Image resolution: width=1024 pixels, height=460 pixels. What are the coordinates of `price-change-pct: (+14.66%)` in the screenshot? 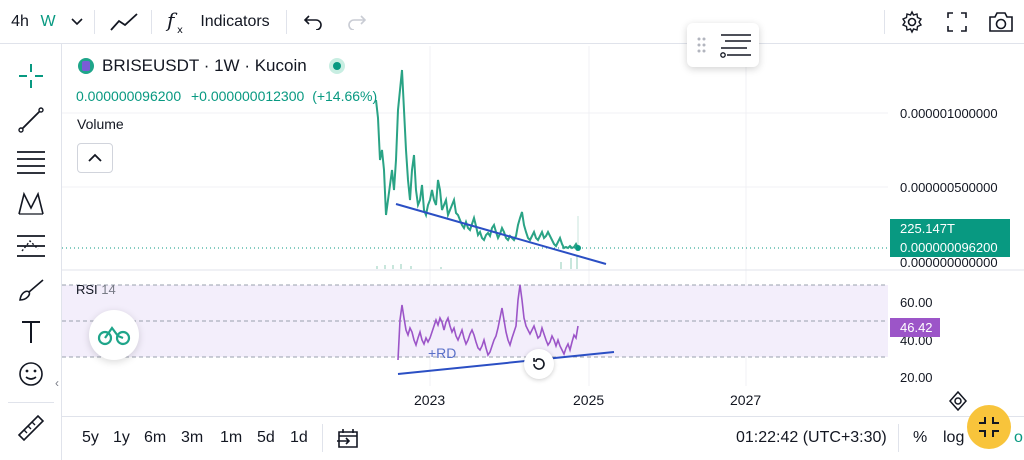 It's located at (345, 96).